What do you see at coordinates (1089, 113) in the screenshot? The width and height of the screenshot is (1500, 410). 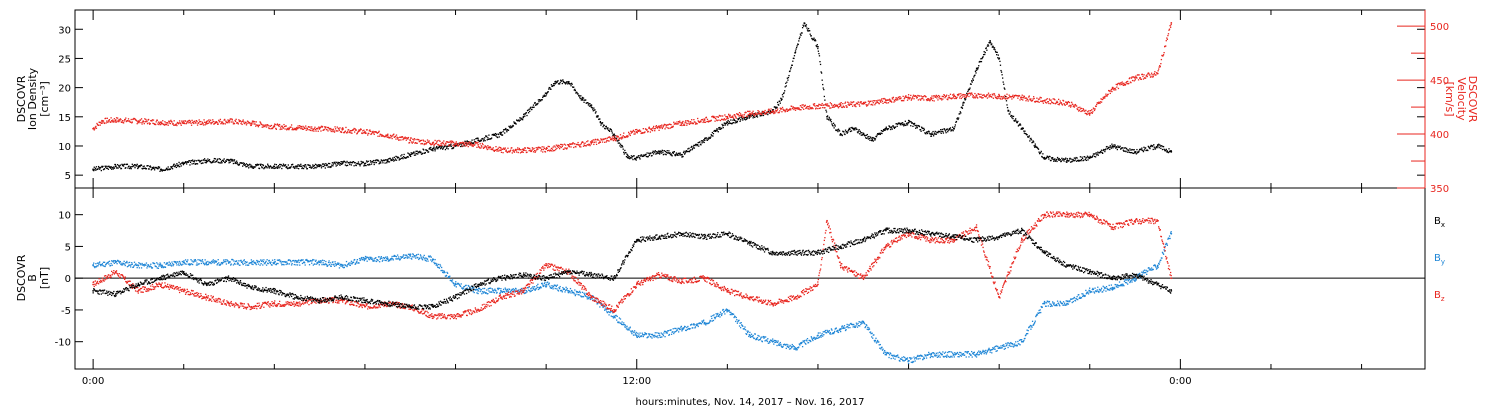 I see `velocity-sample` at bounding box center [1089, 113].